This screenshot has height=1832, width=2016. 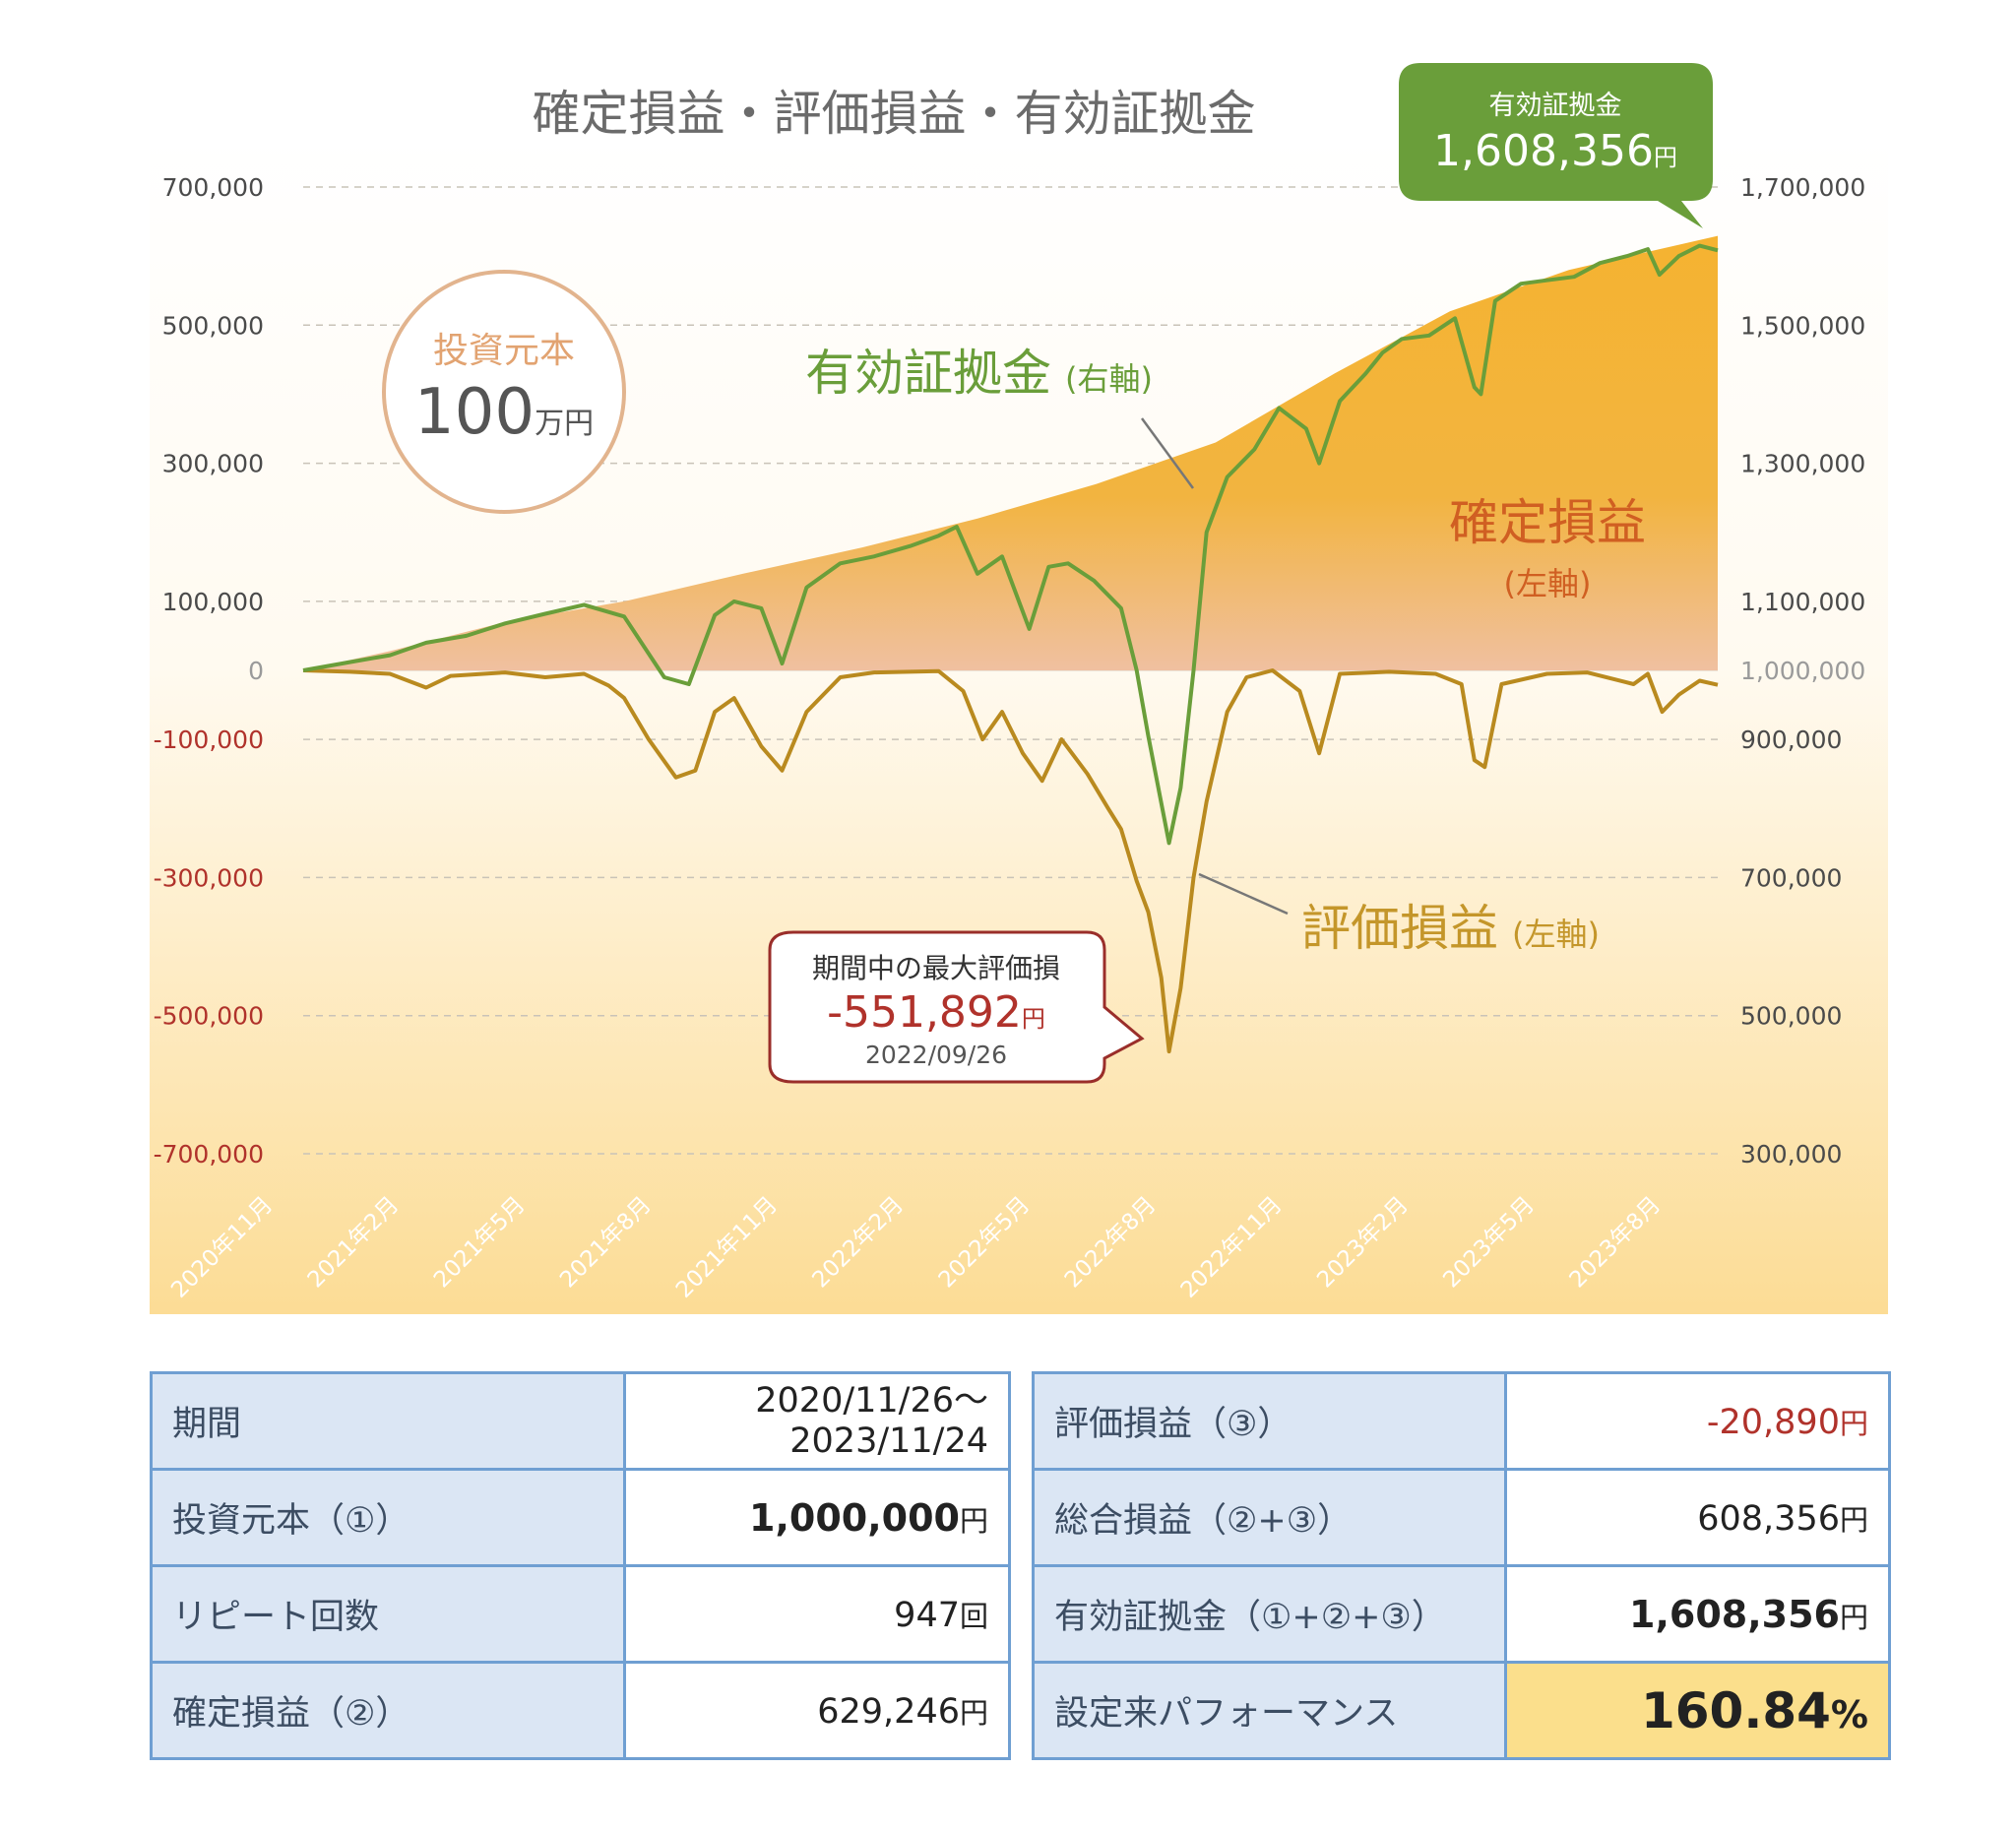 What do you see at coordinates (1853, 1423) in the screenshot?
I see `unrealized-pl-unit: 円` at bounding box center [1853, 1423].